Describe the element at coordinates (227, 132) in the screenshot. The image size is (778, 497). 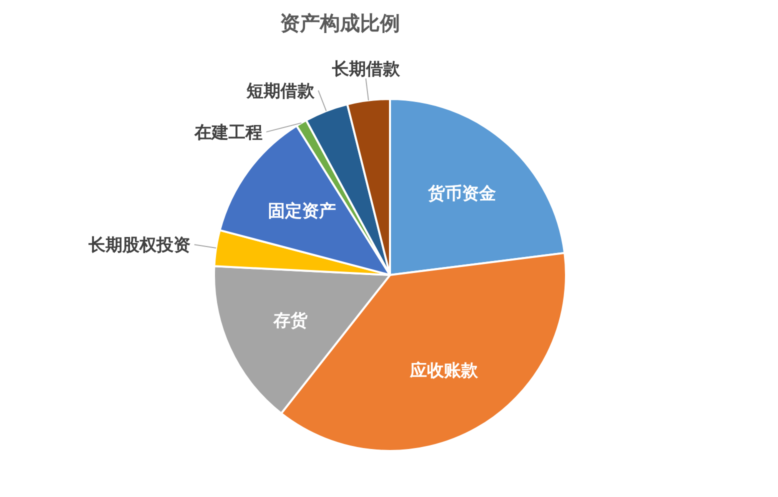
I see `slice-label: 在建工程` at that location.